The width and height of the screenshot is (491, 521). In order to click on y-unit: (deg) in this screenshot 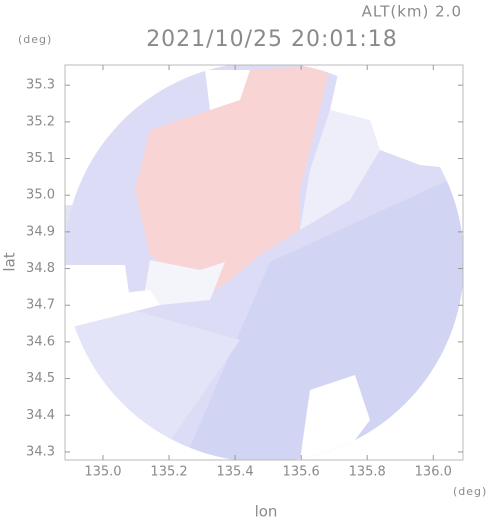, I will do `click(35, 39)`.